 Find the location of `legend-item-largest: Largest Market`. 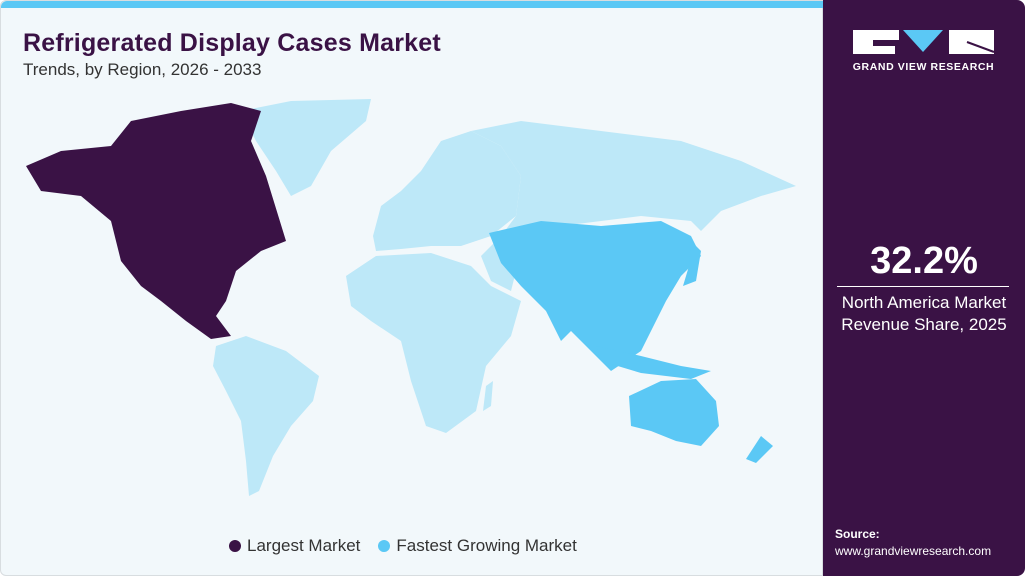

legend-item-largest: Largest Market is located at coordinates (294, 546).